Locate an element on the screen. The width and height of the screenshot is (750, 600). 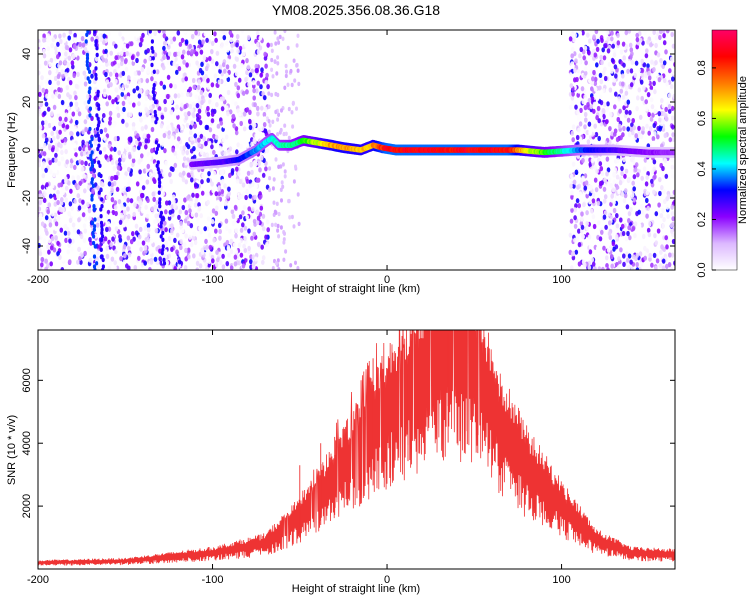
figure-title: YM08.2025.356.08.36.G18 is located at coordinates (356, 10).